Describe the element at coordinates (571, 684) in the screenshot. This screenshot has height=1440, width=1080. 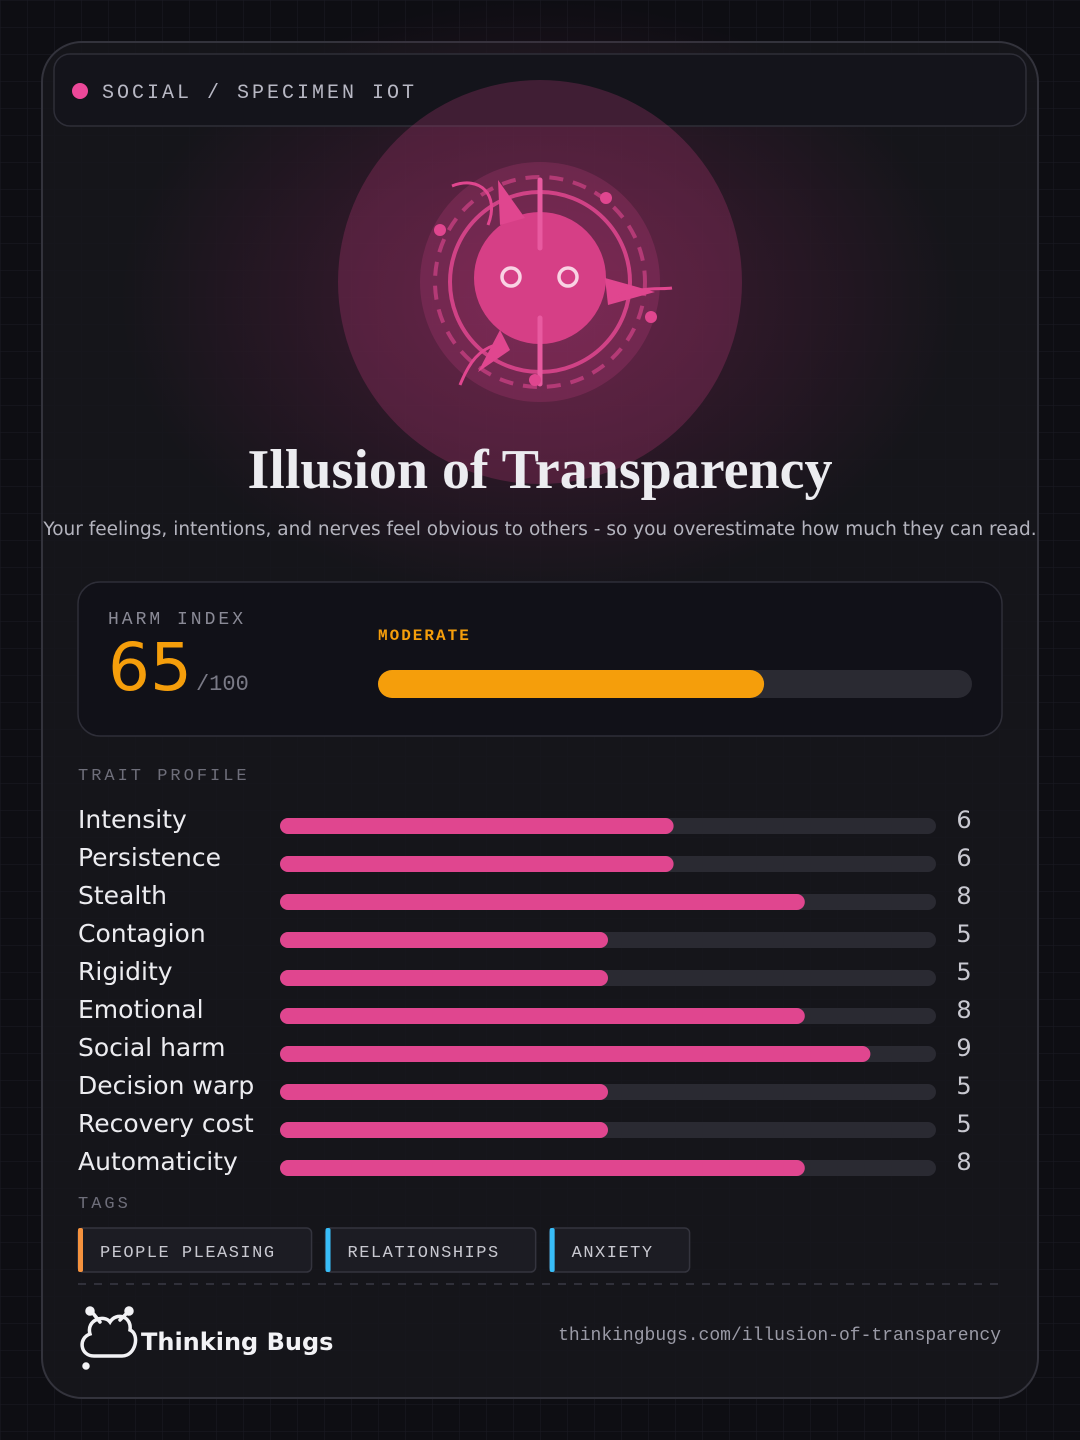
I see `harm-bar` at that location.